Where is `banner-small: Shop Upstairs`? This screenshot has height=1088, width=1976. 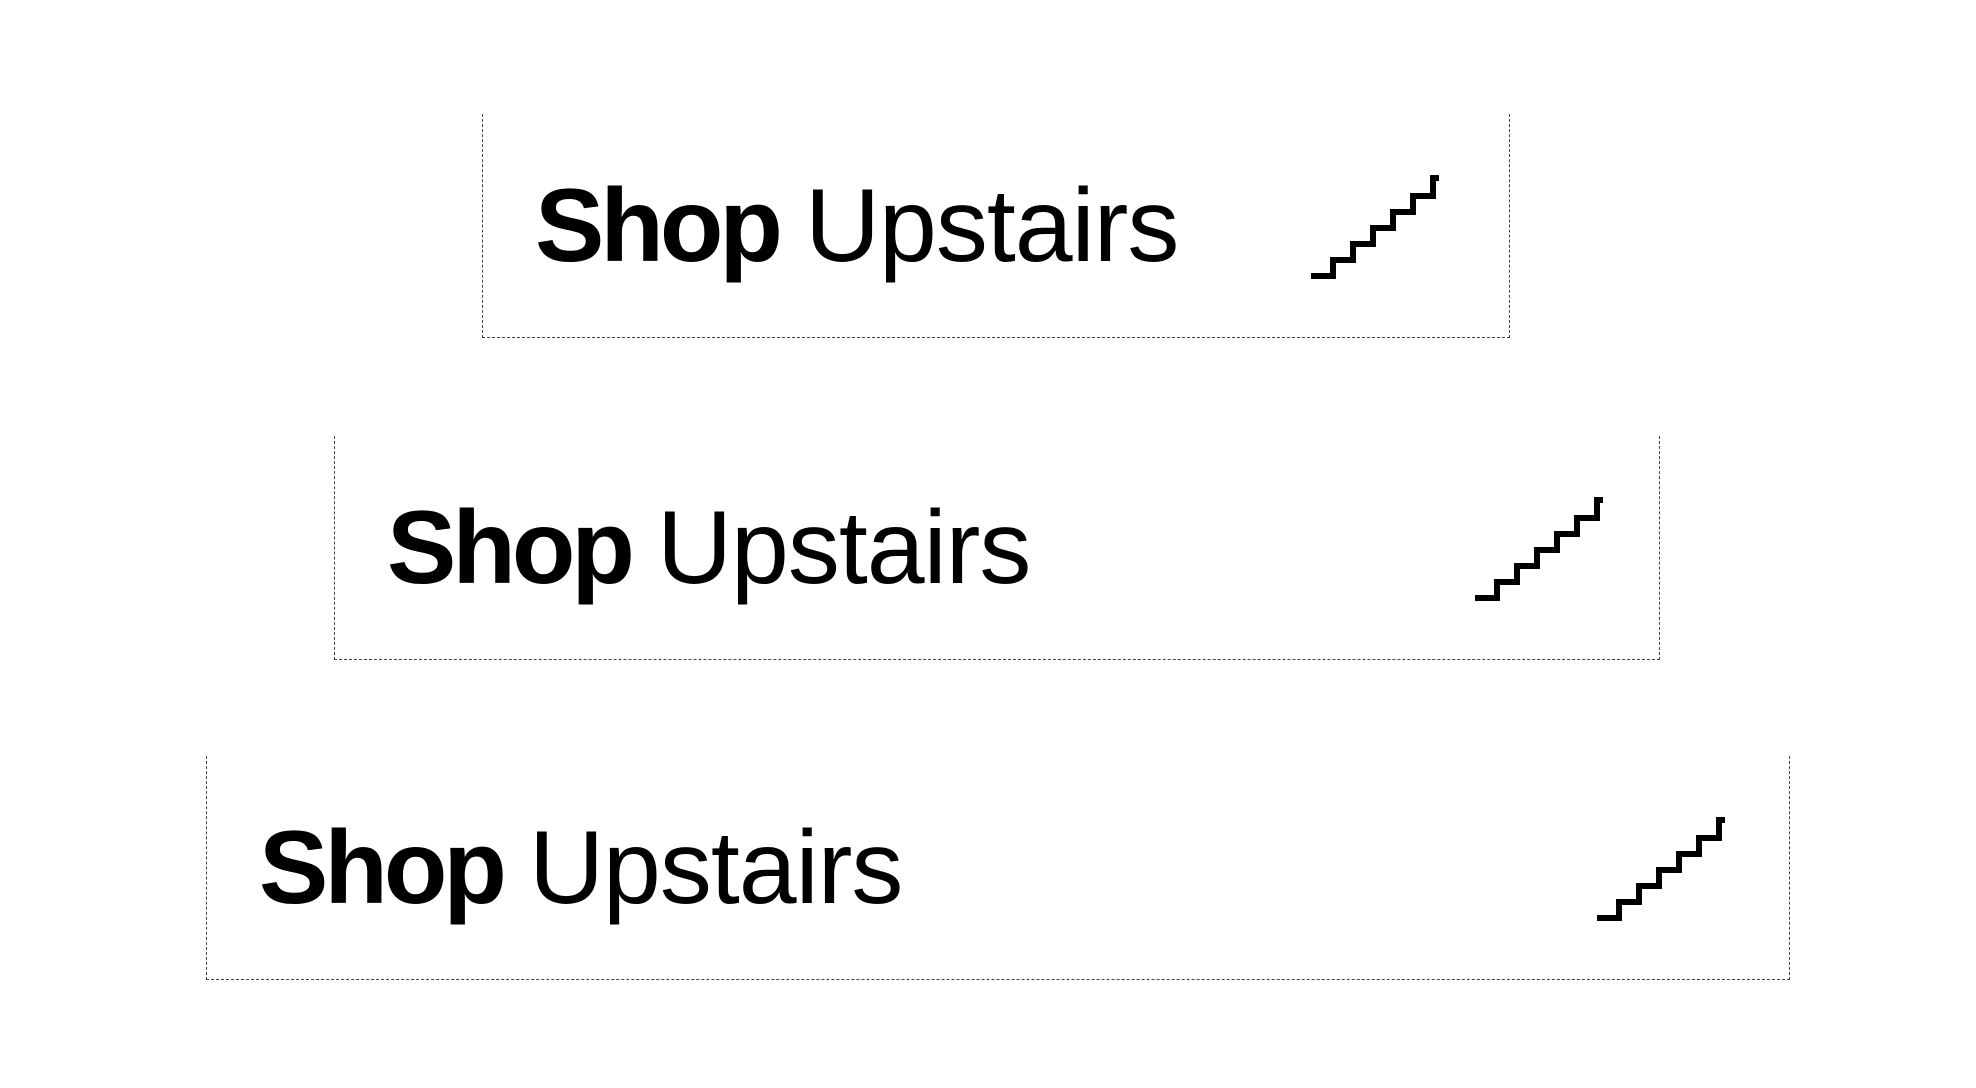
banner-small: Shop Upstairs is located at coordinates (996, 226).